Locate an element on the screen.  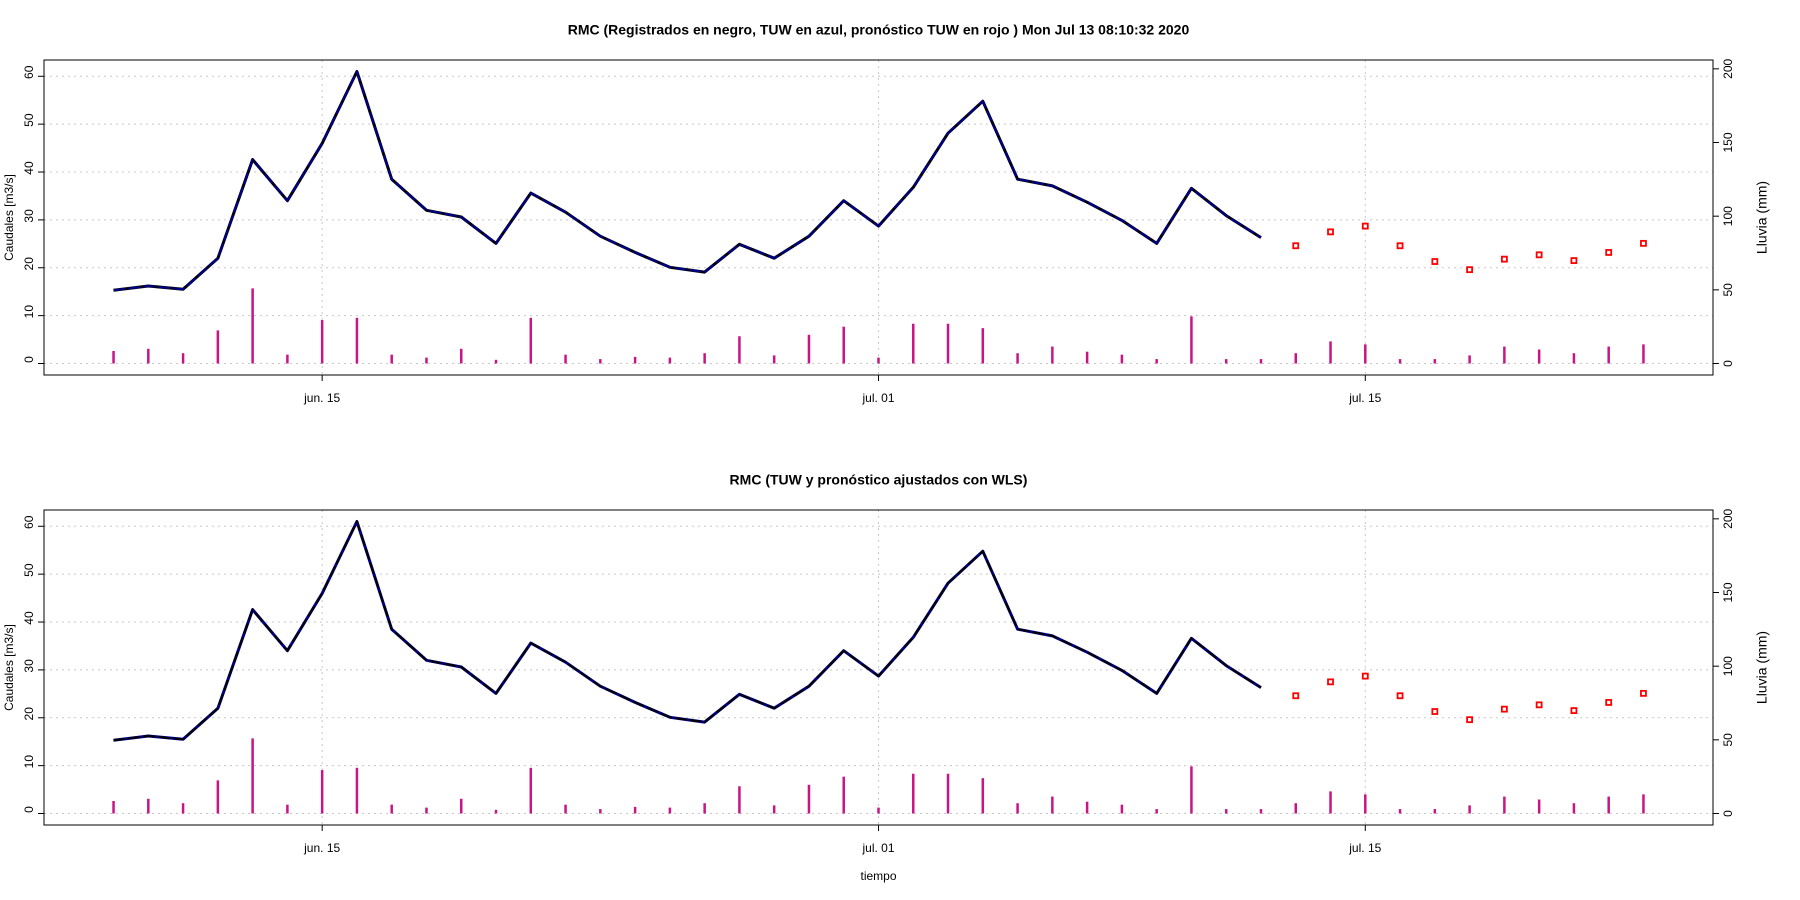
x-axis-label: tiempo is located at coordinates (878, 876).